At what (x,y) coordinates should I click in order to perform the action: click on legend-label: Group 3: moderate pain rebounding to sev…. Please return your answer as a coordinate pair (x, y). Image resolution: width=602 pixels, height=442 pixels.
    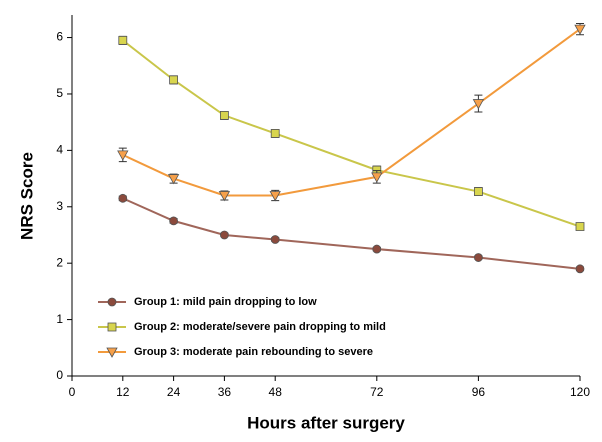
    Looking at the image, I should click on (253, 352).